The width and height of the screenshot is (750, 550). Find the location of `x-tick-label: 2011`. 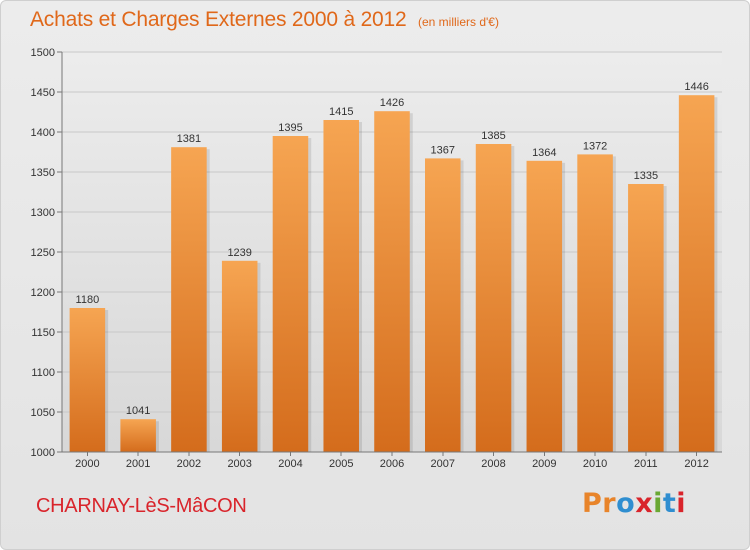

x-tick-label: 2011 is located at coordinates (646, 464).